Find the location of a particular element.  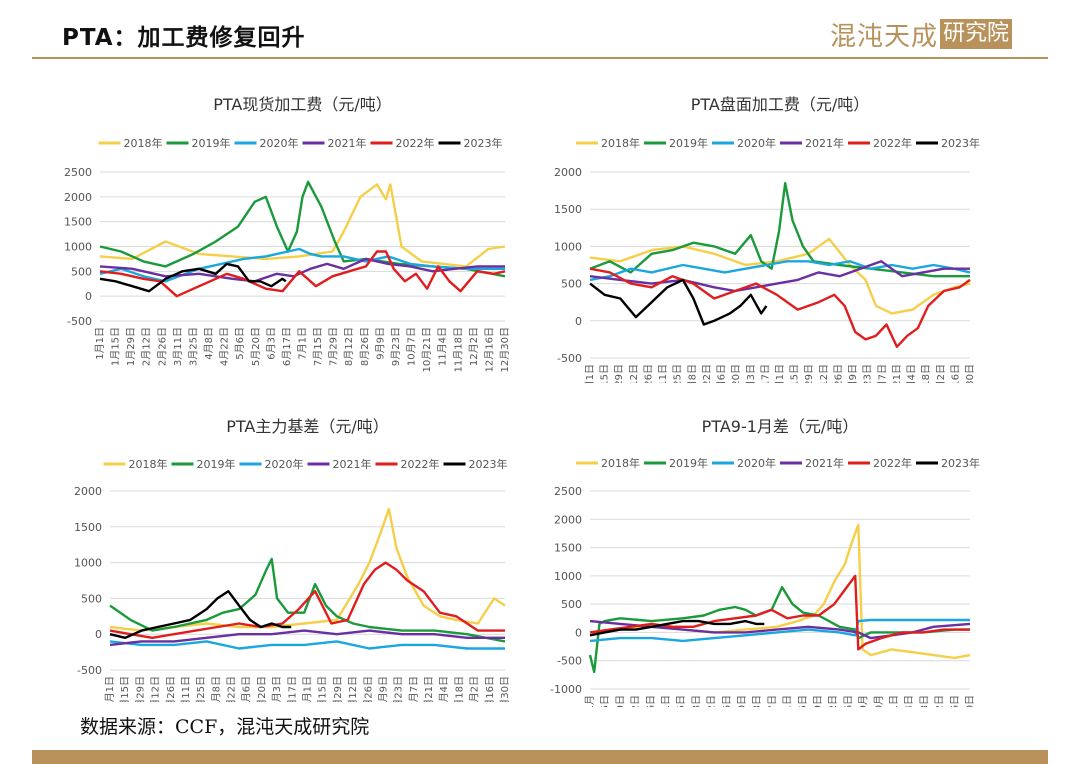

source-note: 数据来源：CCF，混沌天成研究院 is located at coordinates (225, 727).